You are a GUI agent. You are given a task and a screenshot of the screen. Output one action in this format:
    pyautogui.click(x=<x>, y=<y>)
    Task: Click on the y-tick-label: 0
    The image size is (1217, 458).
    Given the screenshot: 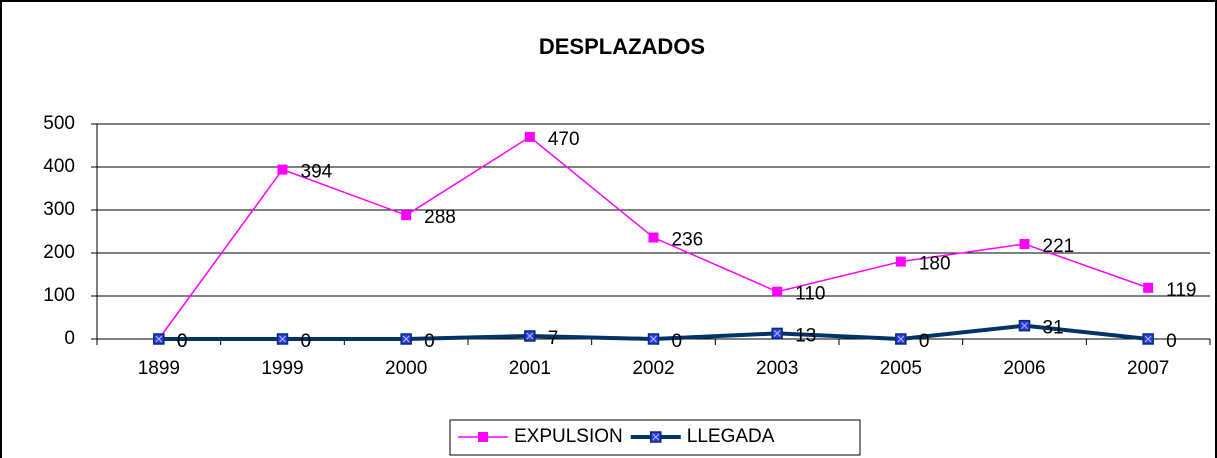 What is the action you would take?
    pyautogui.click(x=69, y=338)
    